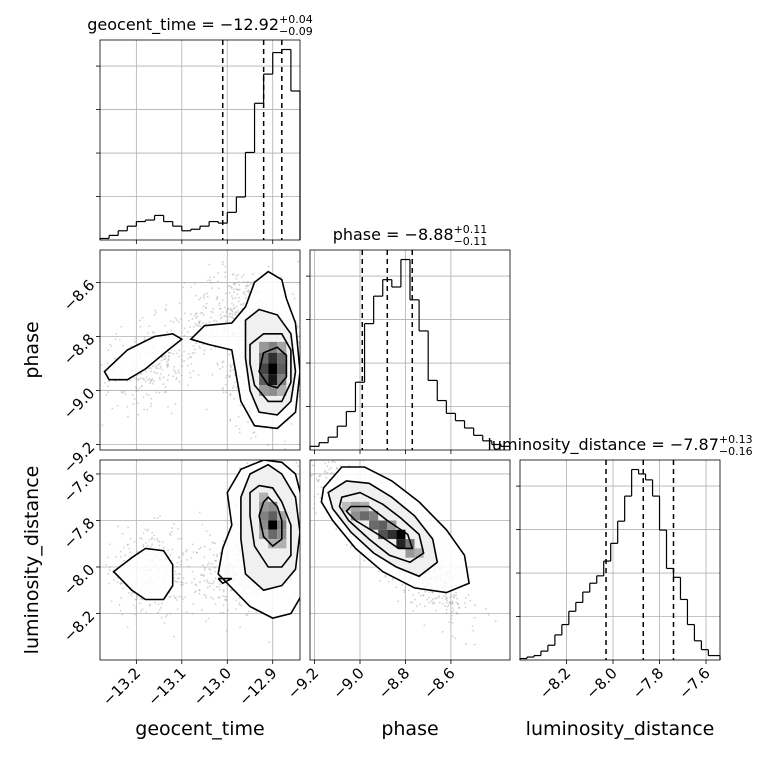 This screenshot has width=760, height=760. I want to click on title-plus: +0.04, so click(296, 19).